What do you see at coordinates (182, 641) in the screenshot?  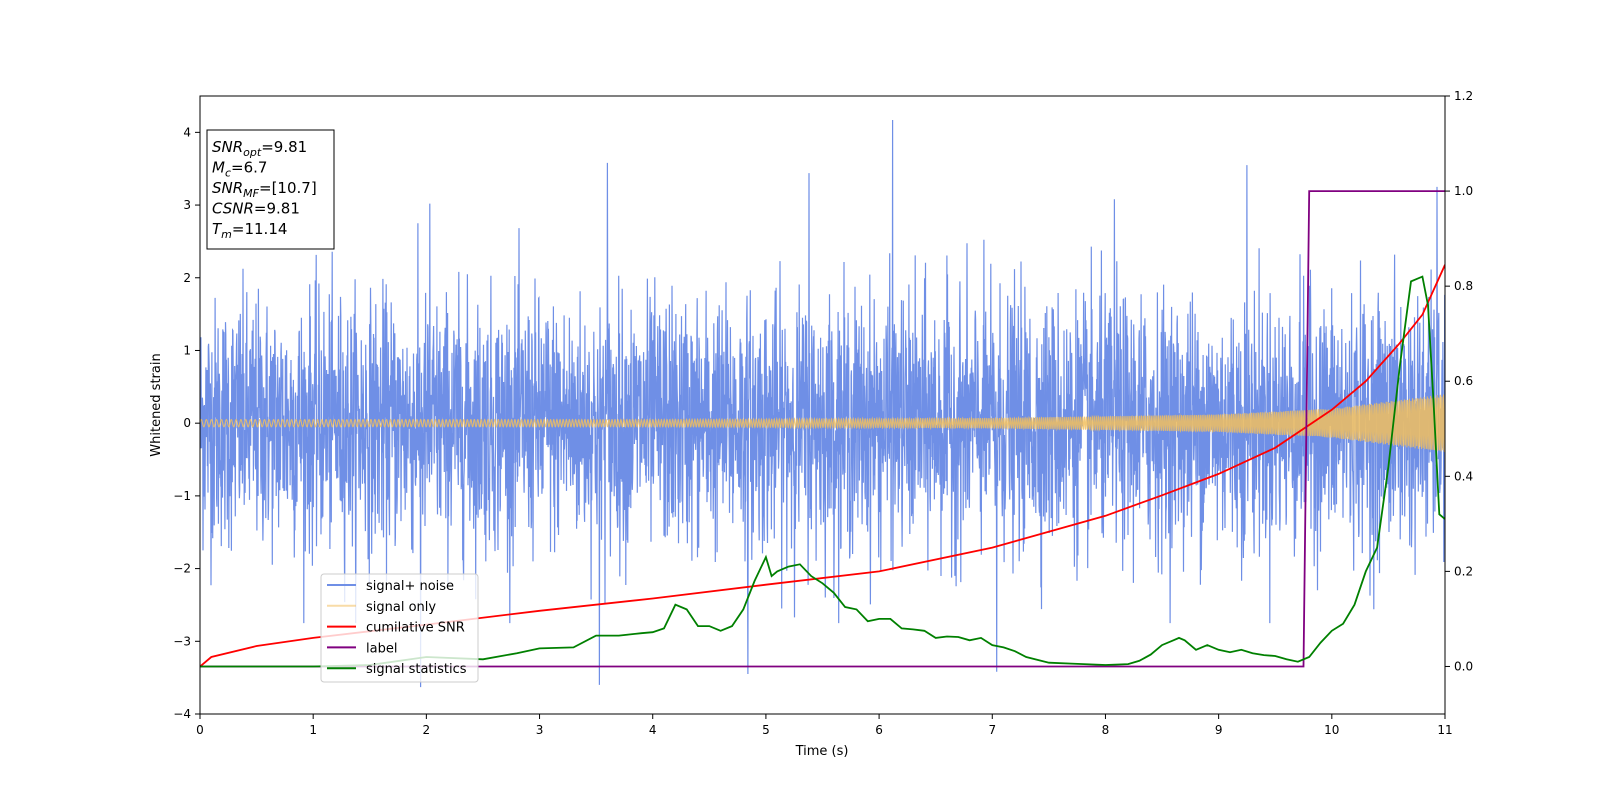 I see `y-tick-label: −3` at bounding box center [182, 641].